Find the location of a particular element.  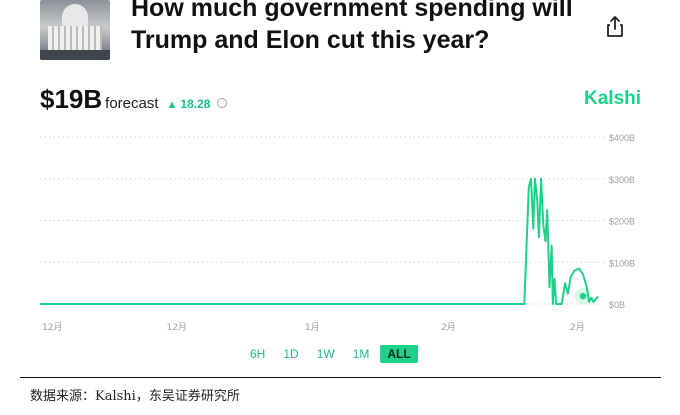

range-button-all: ALL is located at coordinates (399, 354).